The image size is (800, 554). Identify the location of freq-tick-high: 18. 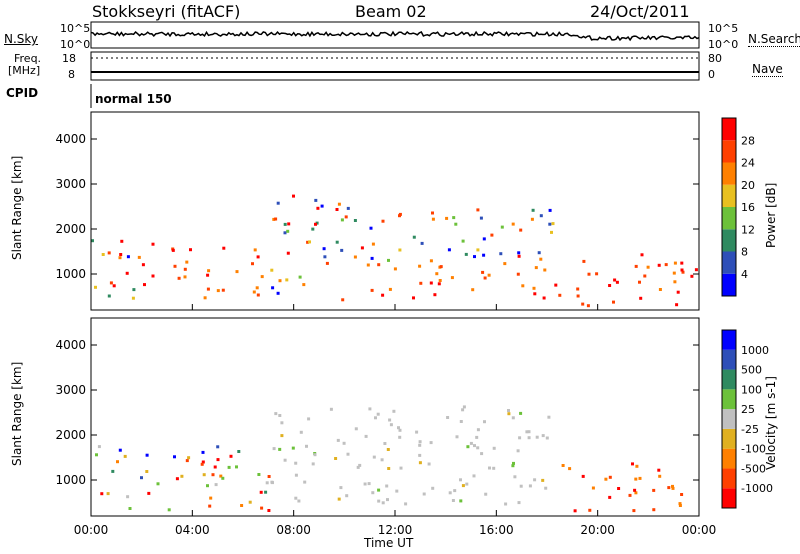
(69, 58).